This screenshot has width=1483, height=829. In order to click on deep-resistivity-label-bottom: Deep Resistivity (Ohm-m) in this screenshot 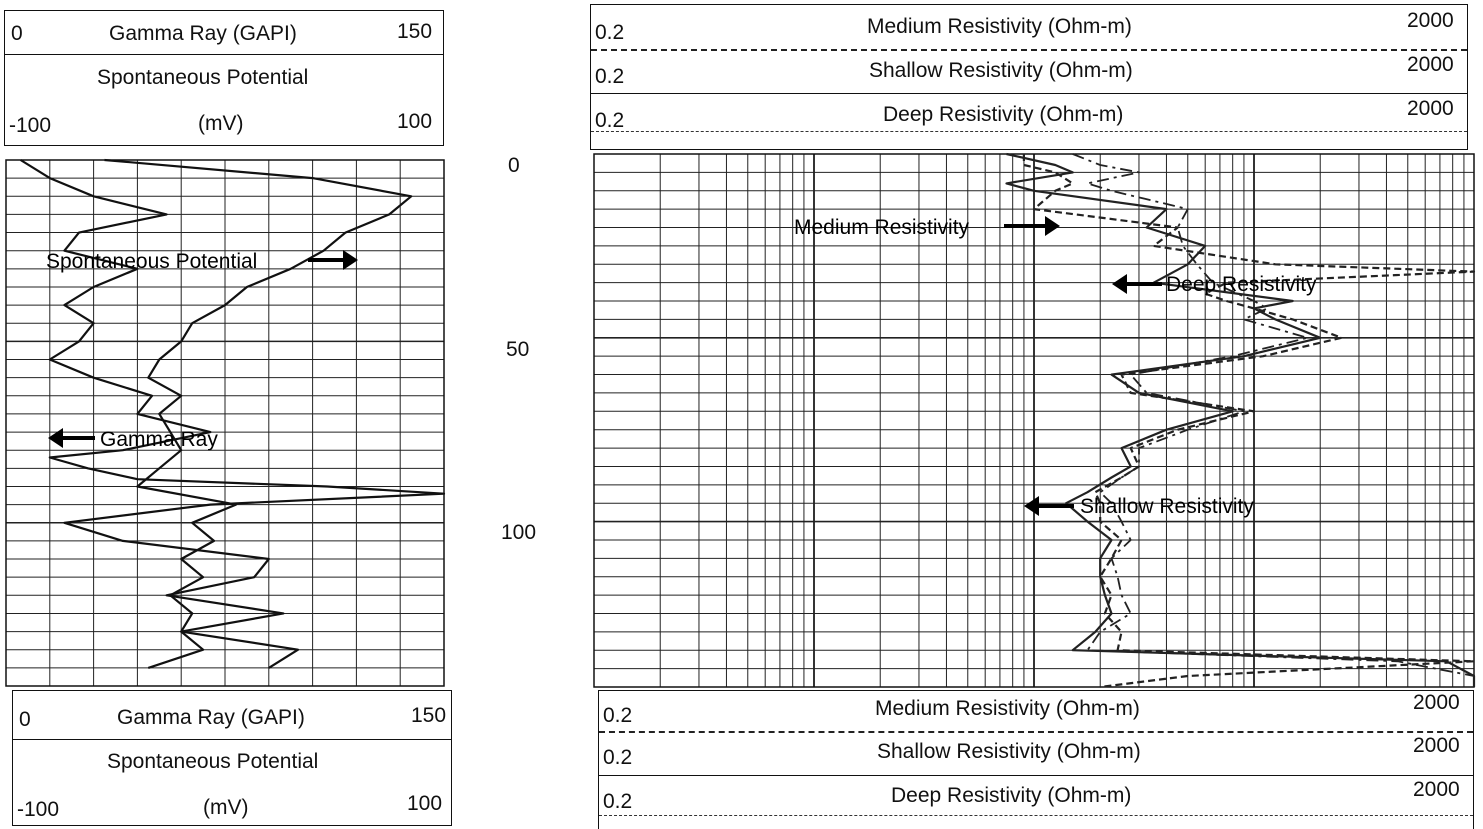, I will do `click(1011, 795)`.